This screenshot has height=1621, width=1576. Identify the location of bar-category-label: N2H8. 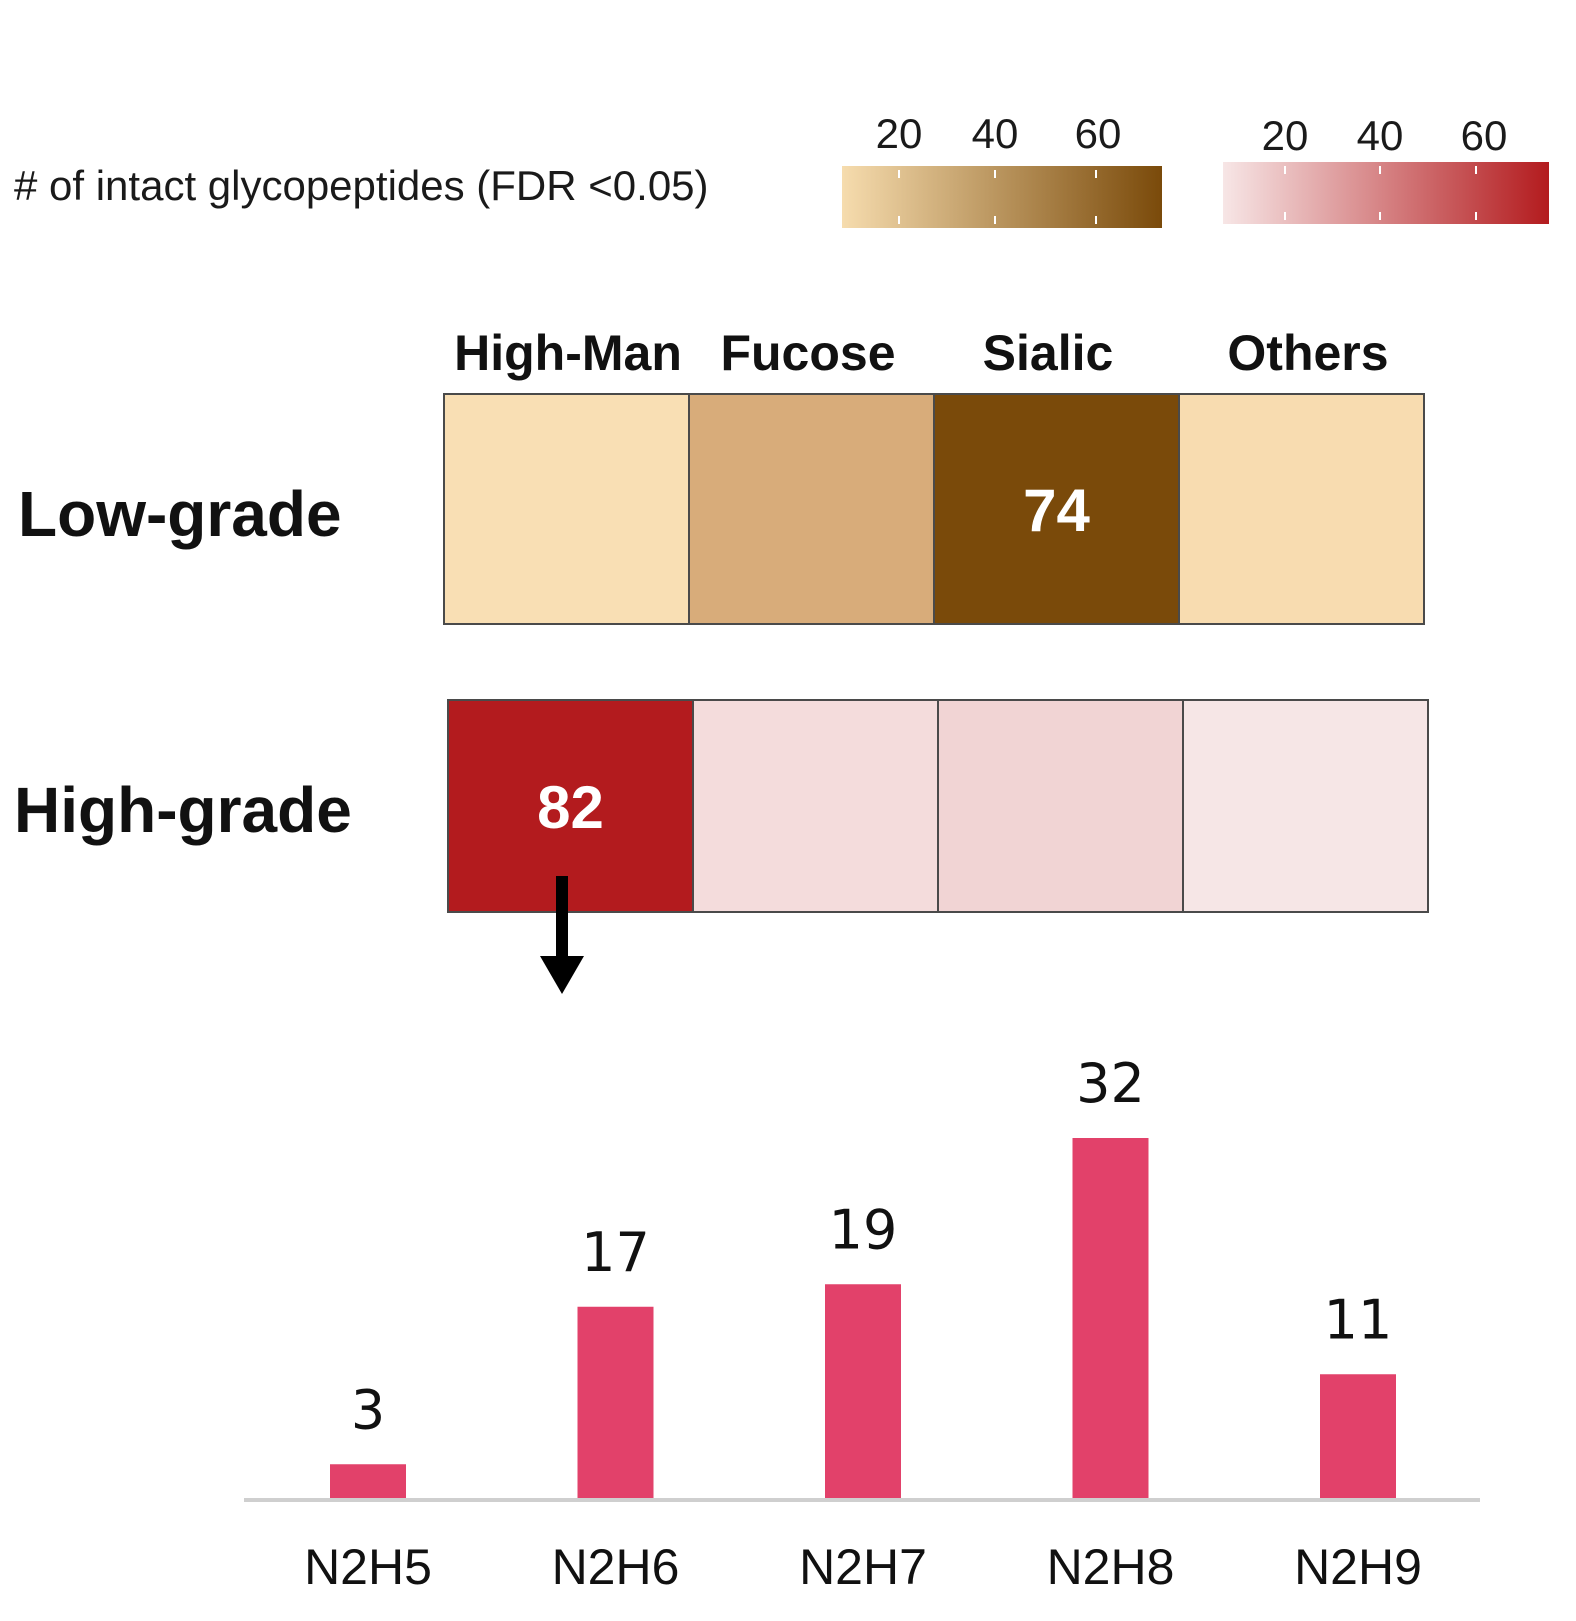
(1111, 1567).